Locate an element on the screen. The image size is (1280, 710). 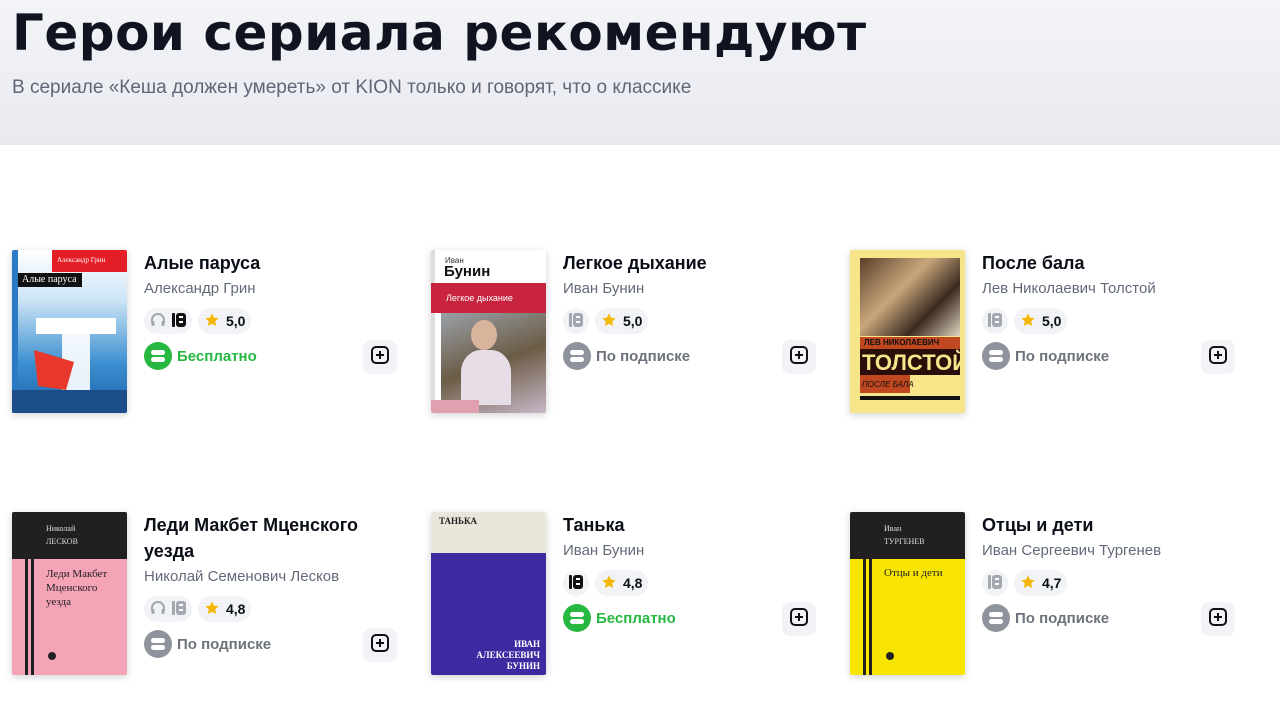
book-author: Лев Николаевич Толстой is located at coordinates (1069, 288).